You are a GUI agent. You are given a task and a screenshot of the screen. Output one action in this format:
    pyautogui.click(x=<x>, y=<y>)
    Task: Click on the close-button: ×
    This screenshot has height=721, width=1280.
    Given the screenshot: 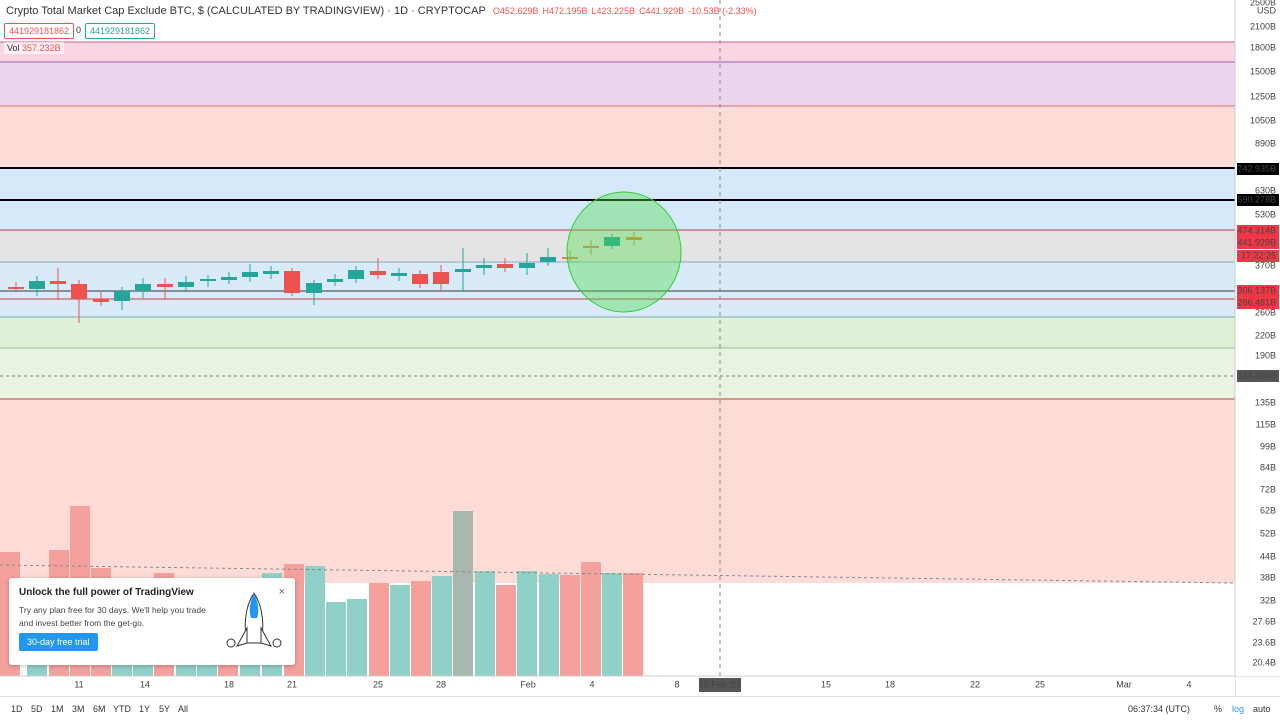 What is the action you would take?
    pyautogui.click(x=281, y=592)
    